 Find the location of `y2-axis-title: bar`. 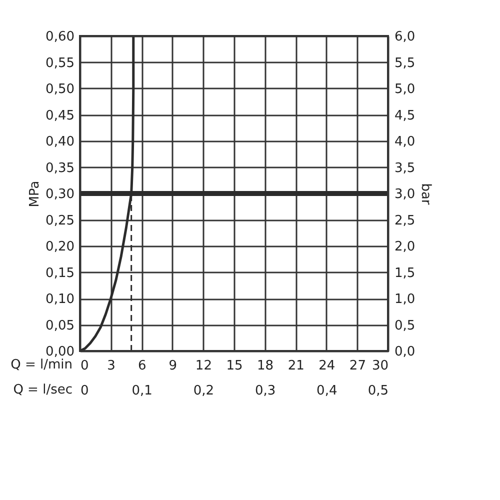

y2-axis-title: bar is located at coordinates (426, 194).